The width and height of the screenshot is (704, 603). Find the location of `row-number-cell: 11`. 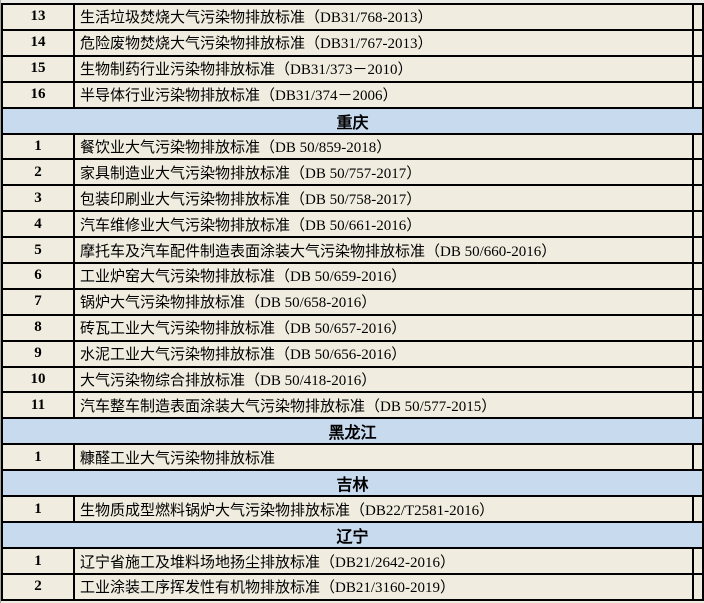

row-number-cell: 11 is located at coordinates (38, 405).